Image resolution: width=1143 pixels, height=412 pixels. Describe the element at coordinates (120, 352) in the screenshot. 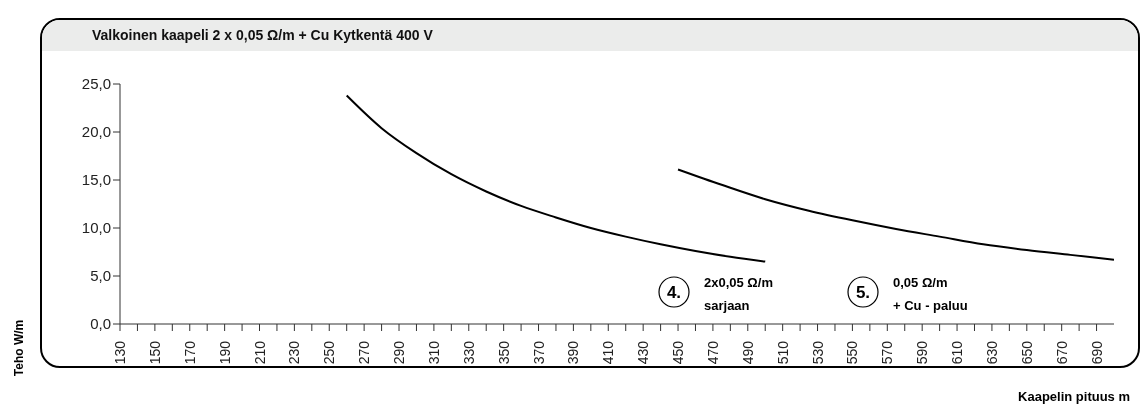

I see `x-tick-label: 130` at that location.